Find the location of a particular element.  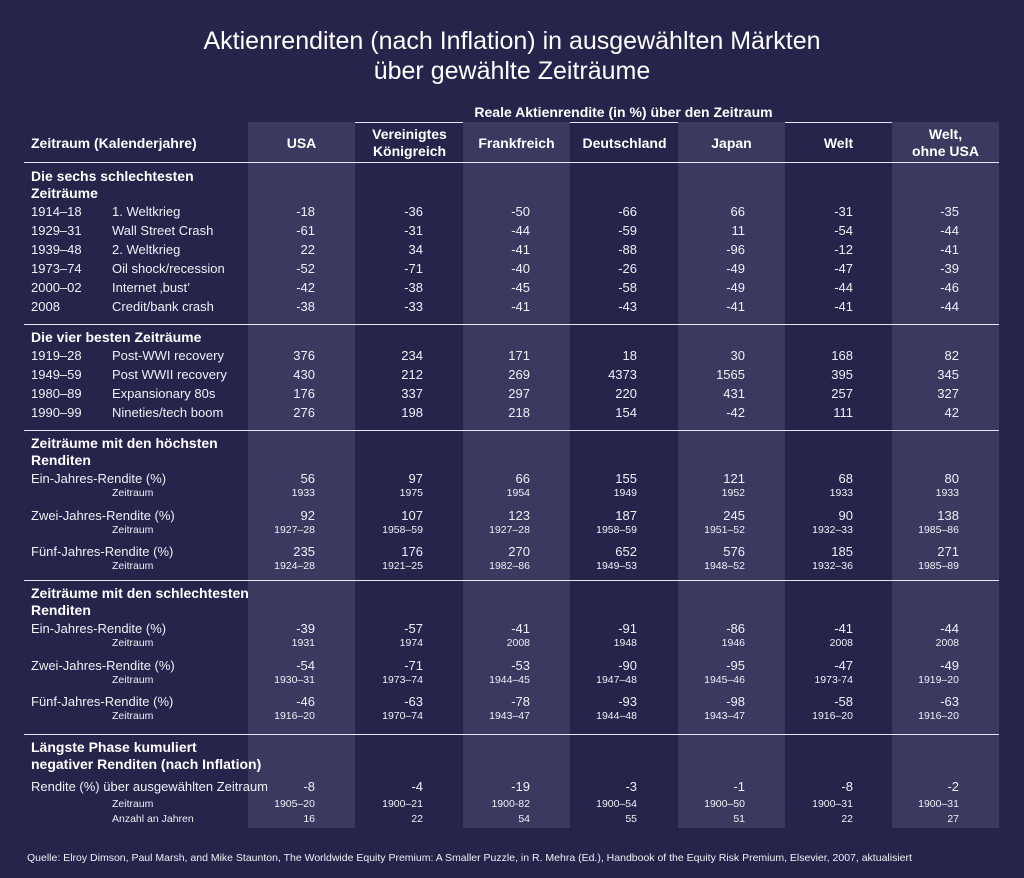

value-cell: -26 is located at coordinates (627, 268).